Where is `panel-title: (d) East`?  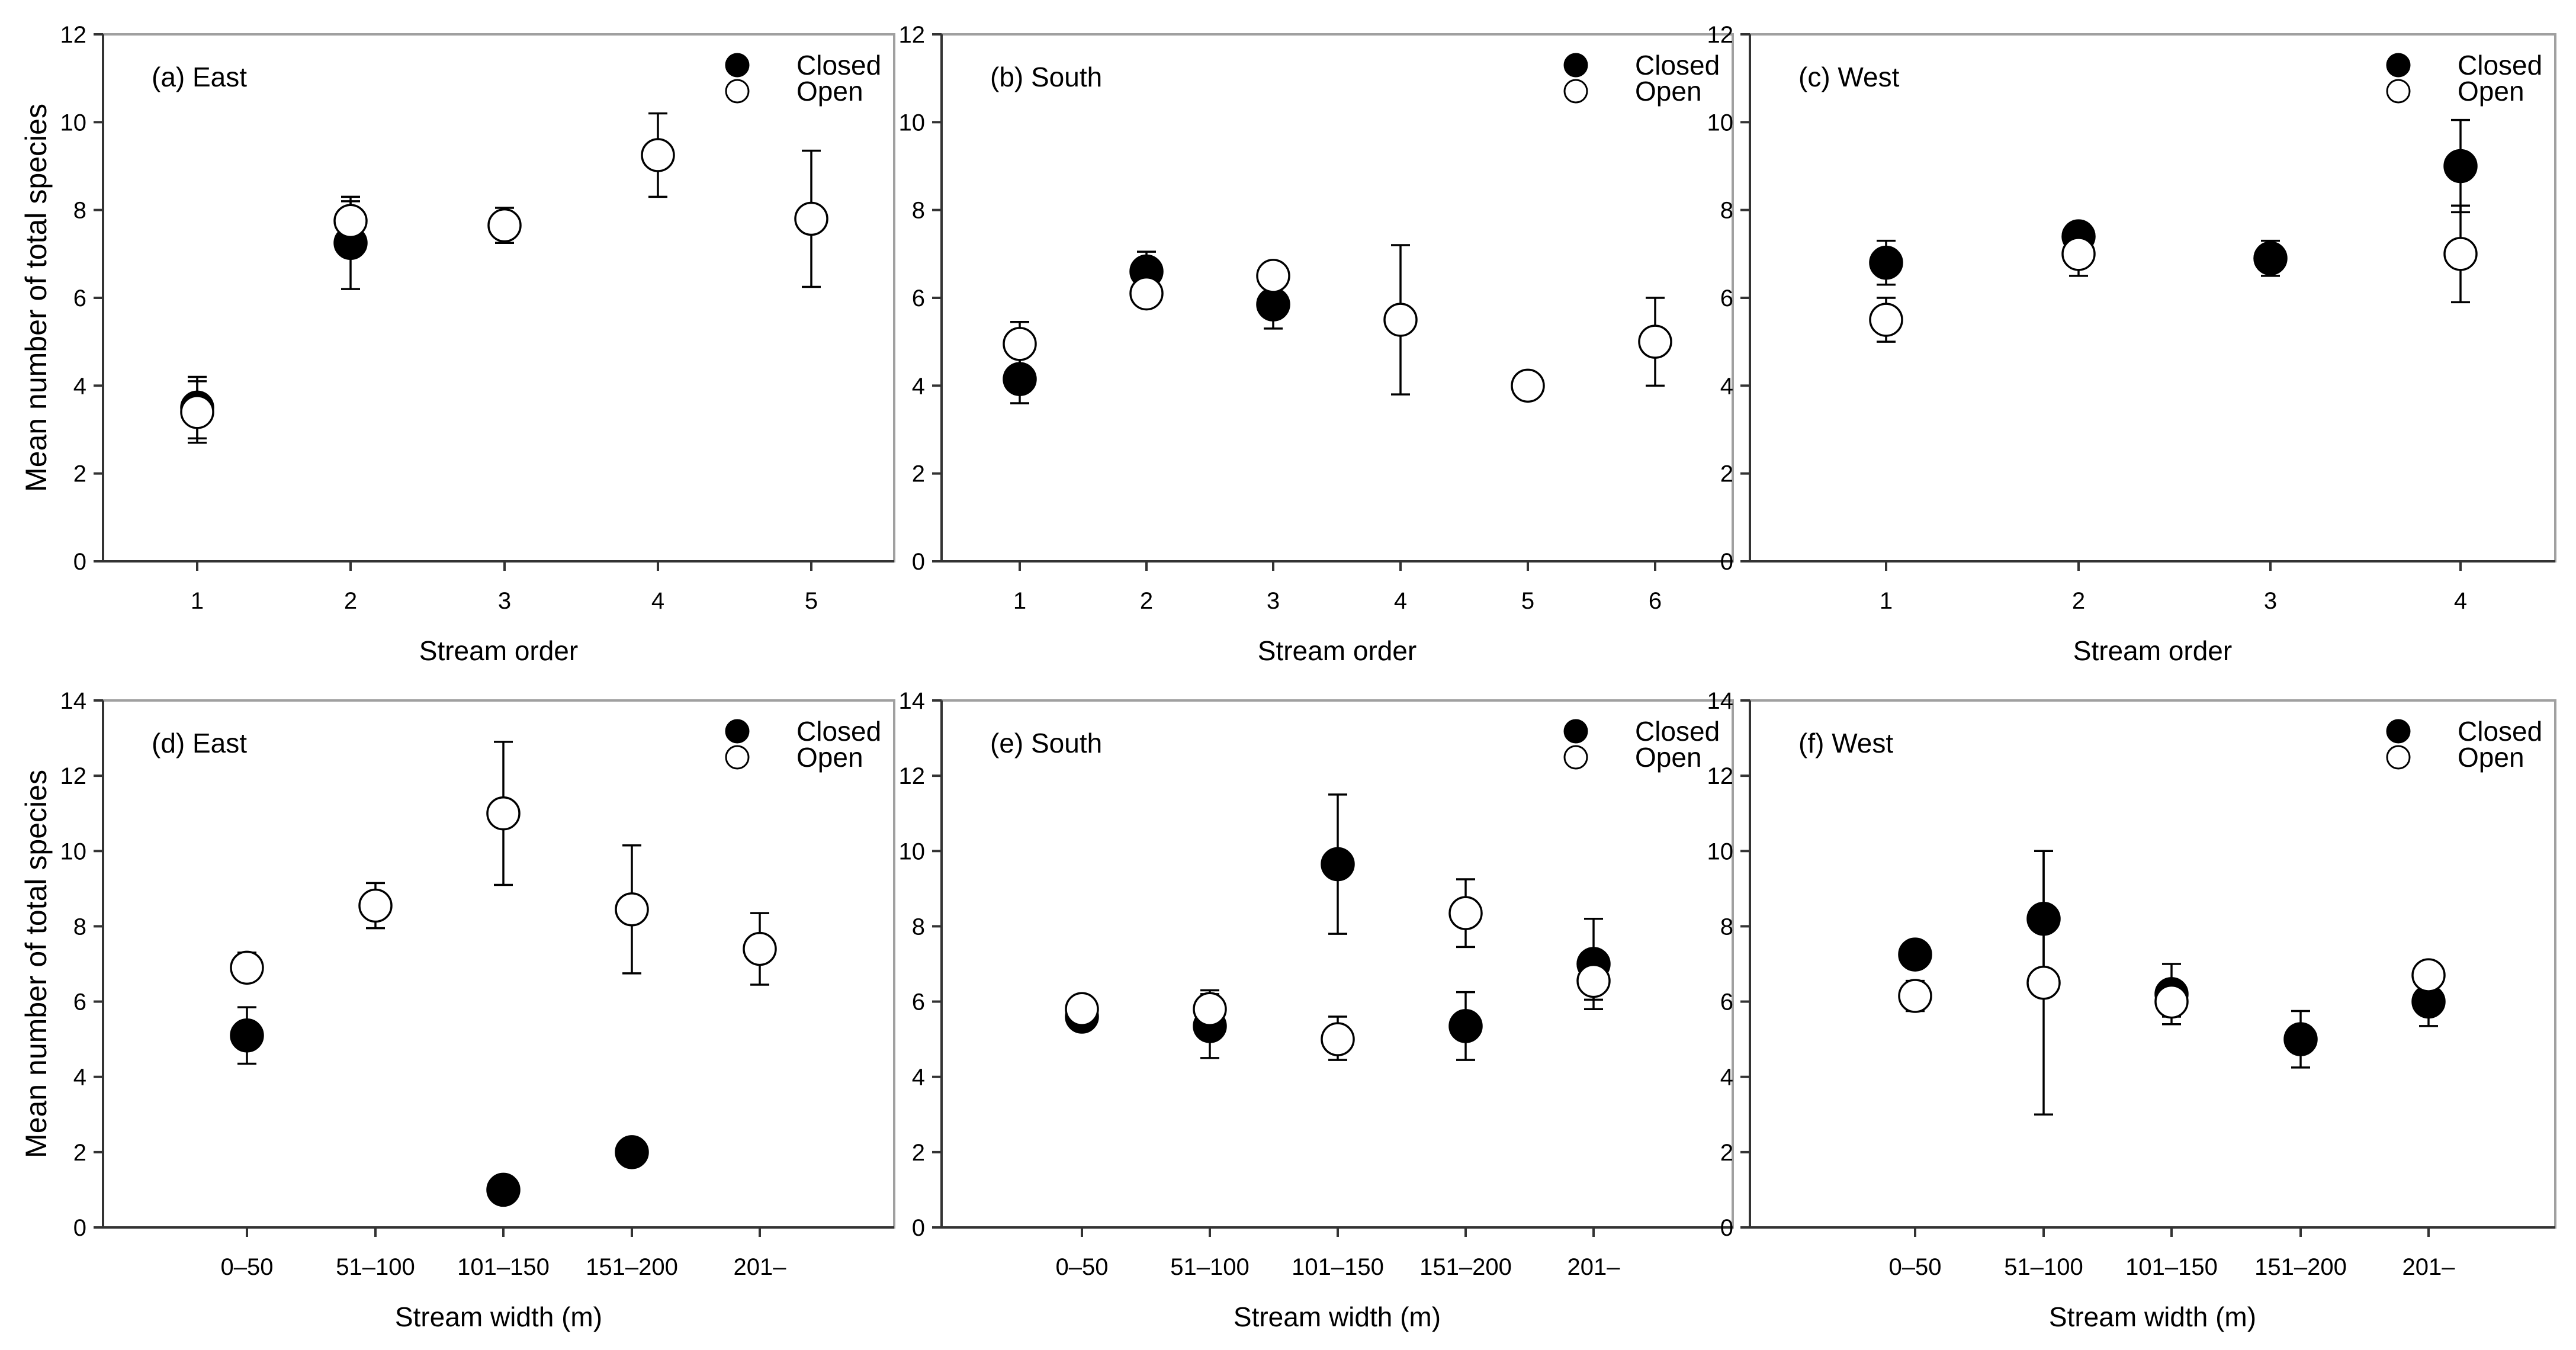 panel-title: (d) East is located at coordinates (199, 743).